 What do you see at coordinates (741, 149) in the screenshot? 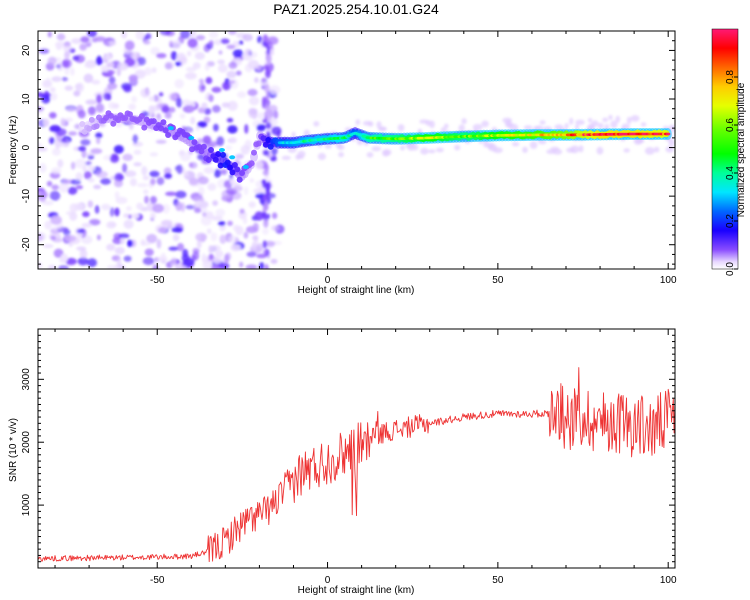
I see `colorbar-label: Normalized spectral amplitude` at bounding box center [741, 149].